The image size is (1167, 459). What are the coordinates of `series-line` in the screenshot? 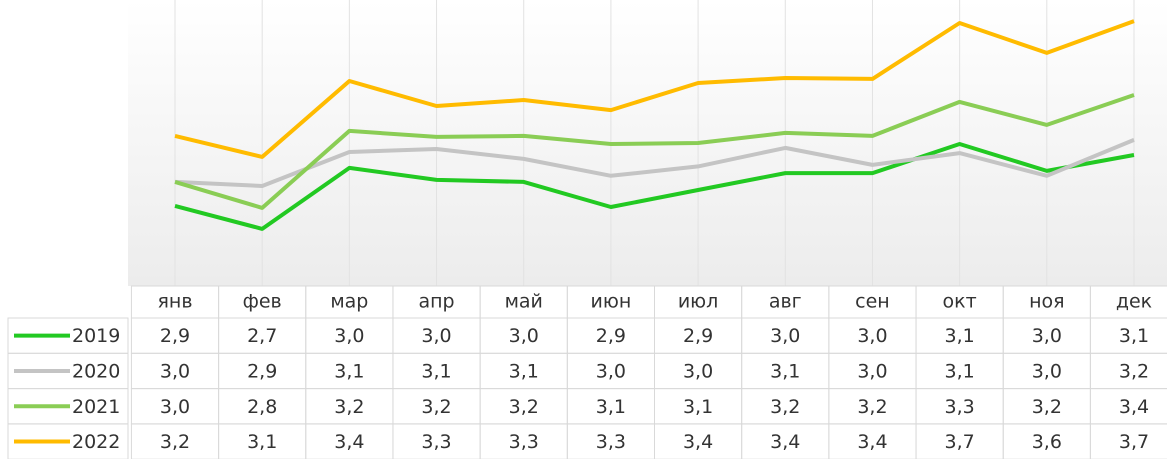 It's located at (654, 163).